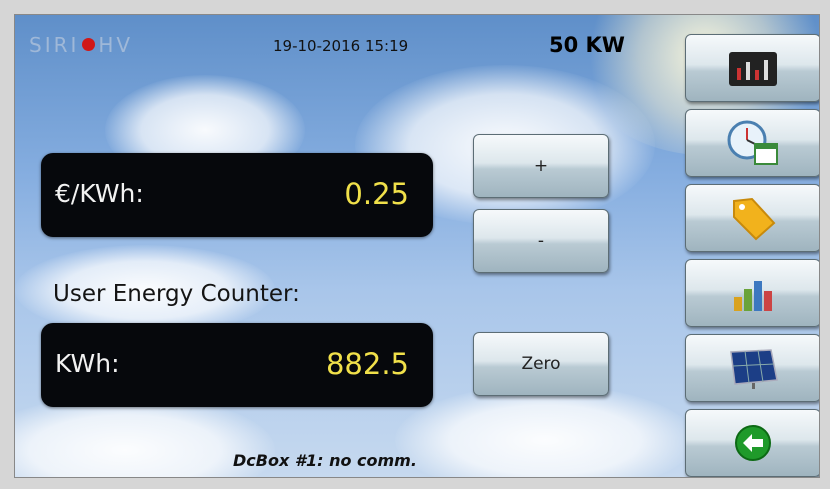 The width and height of the screenshot is (830, 489). What do you see at coordinates (237, 195) in the screenshot?
I see `price-panel: €/KWh: 0.25` at bounding box center [237, 195].